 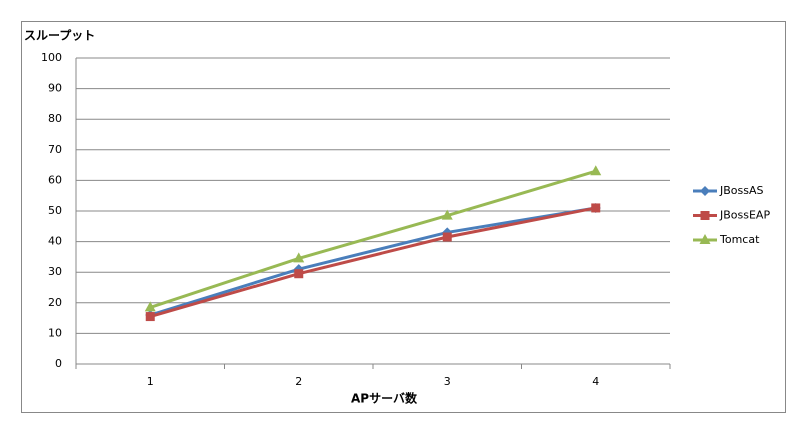 I want to click on y-tick-label: 80, so click(x=55, y=118).